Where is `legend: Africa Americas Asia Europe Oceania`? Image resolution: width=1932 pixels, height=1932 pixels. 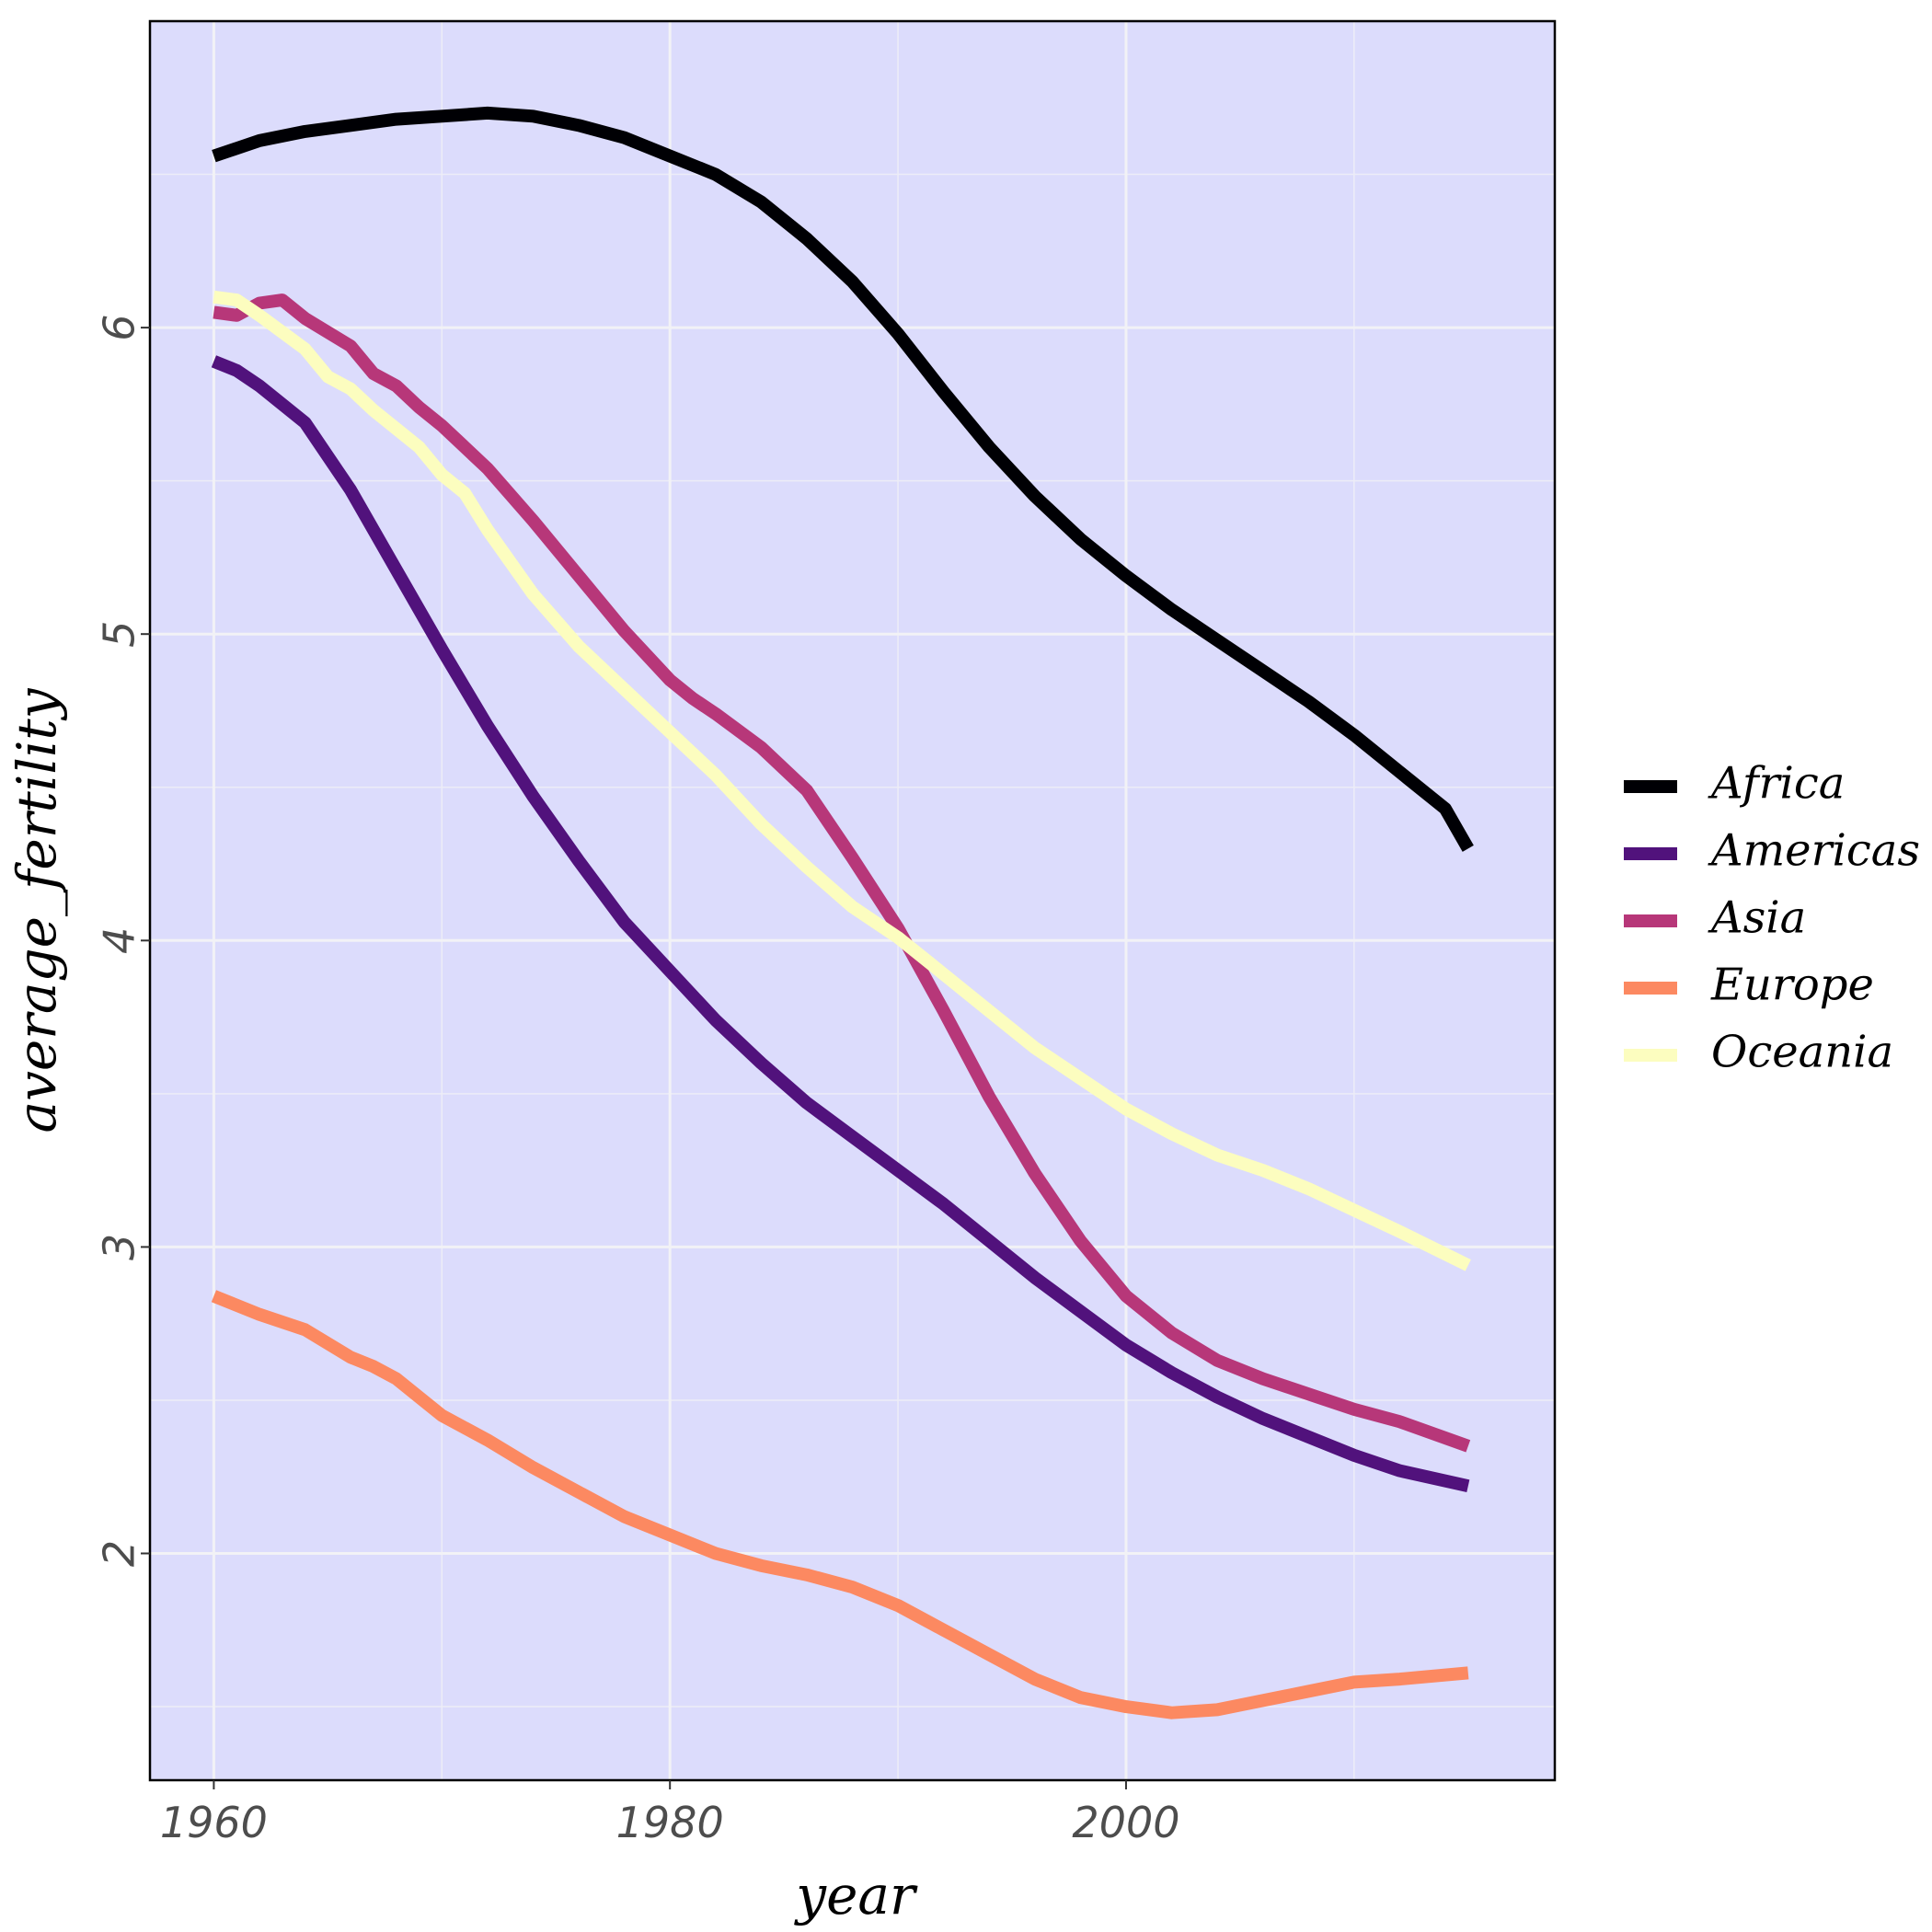
legend: Africa Americas Asia Europe Oceania is located at coordinates (1772, 918).